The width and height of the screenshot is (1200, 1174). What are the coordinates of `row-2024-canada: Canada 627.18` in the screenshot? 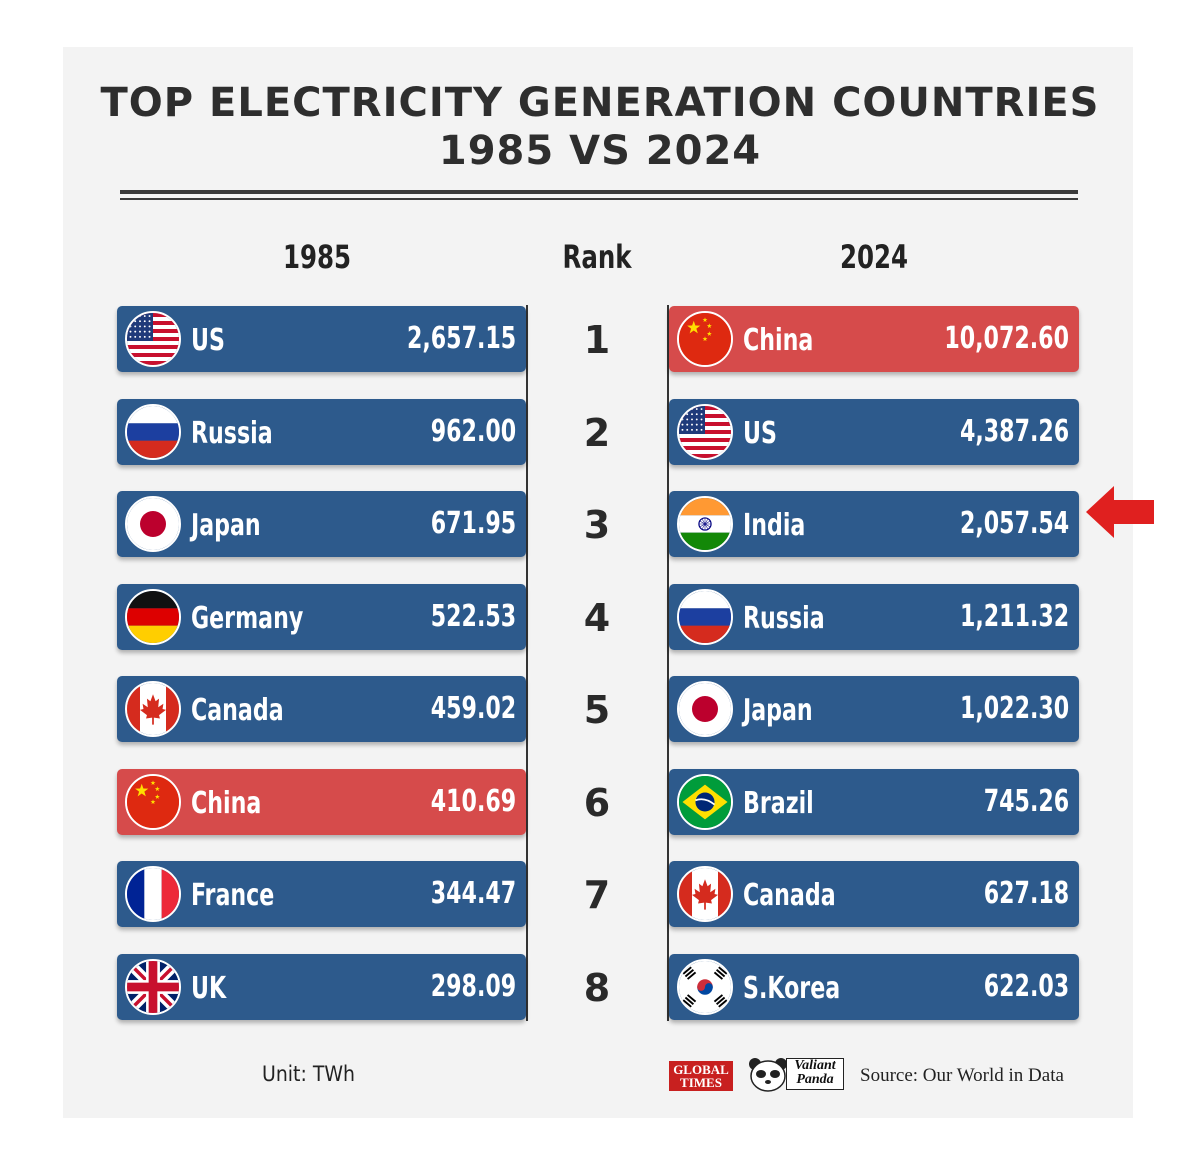 It's located at (874, 894).